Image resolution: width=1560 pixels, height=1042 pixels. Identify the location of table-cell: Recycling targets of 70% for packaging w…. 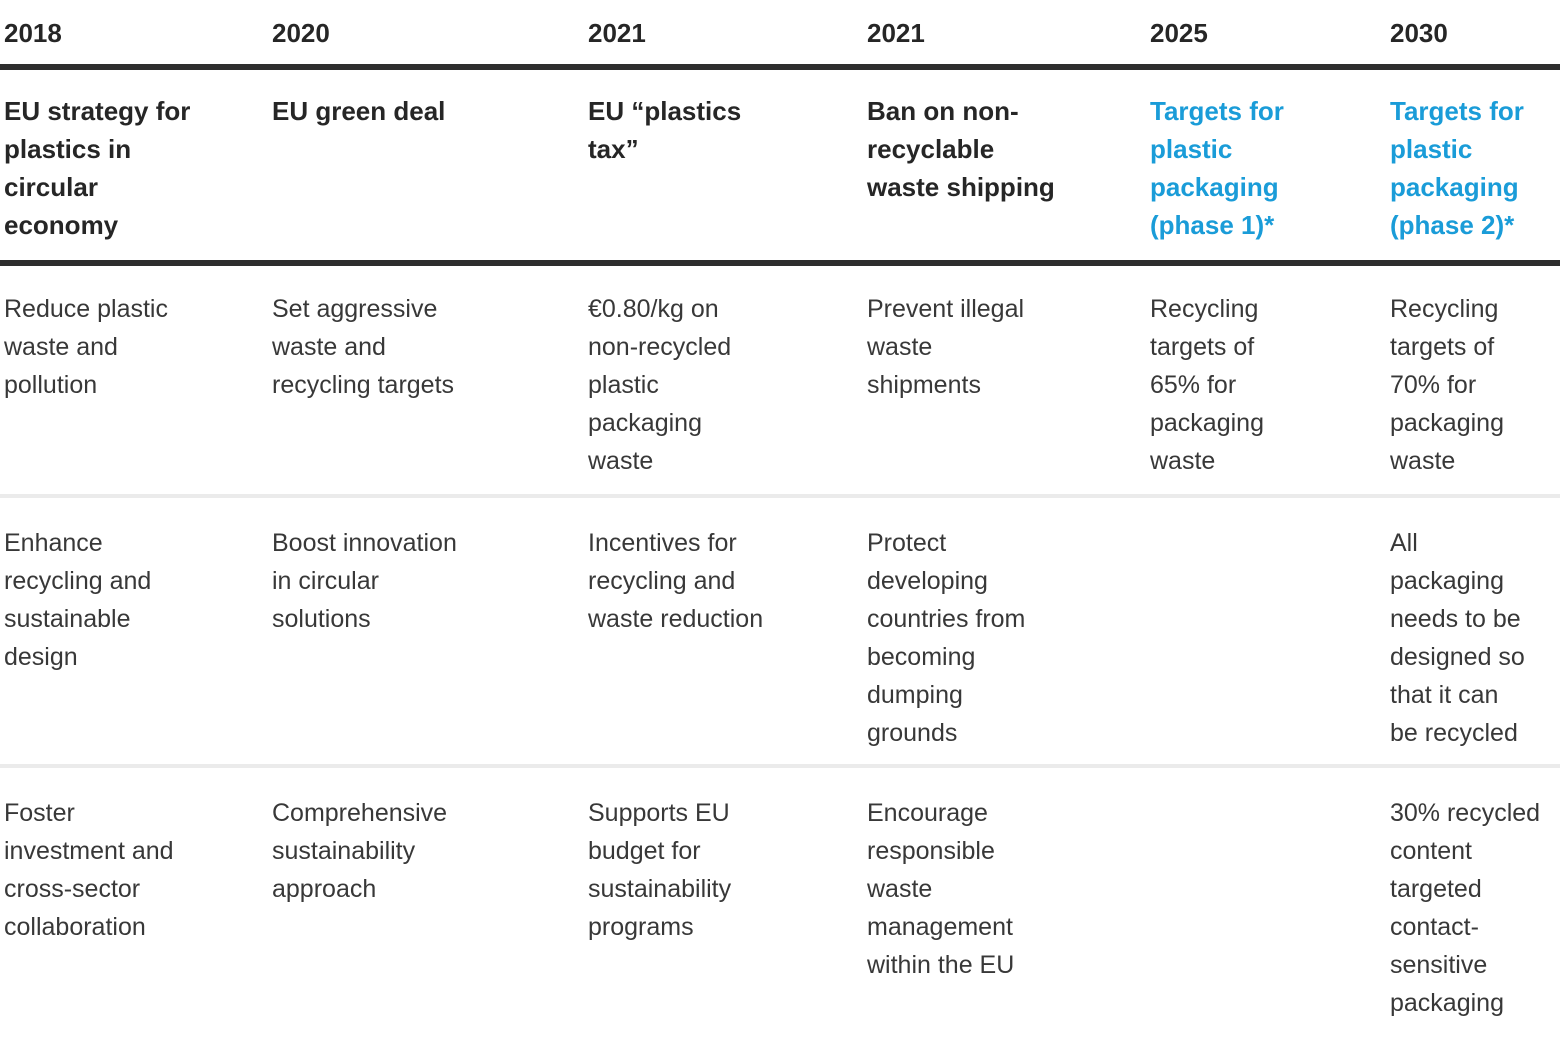
(1447, 385).